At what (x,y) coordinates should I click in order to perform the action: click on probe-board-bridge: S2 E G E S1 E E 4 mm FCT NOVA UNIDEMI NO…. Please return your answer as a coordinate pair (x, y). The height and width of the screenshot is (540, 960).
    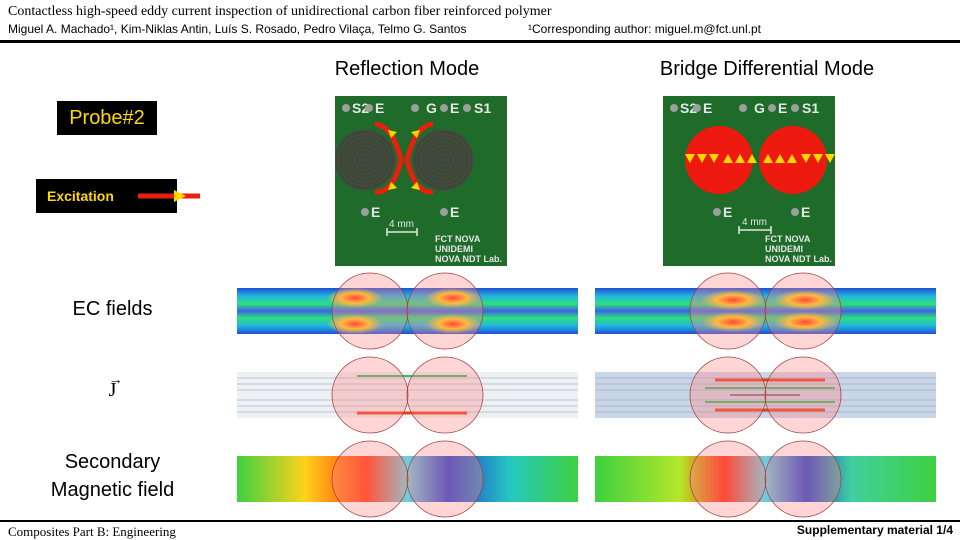
    Looking at the image, I should click on (749, 181).